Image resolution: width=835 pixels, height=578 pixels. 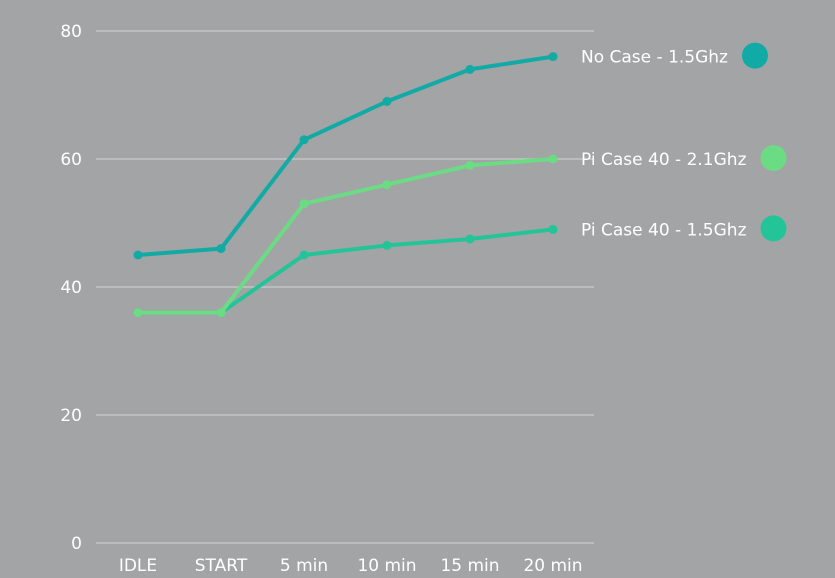 I want to click on y-tick-label: 40, so click(x=71, y=288).